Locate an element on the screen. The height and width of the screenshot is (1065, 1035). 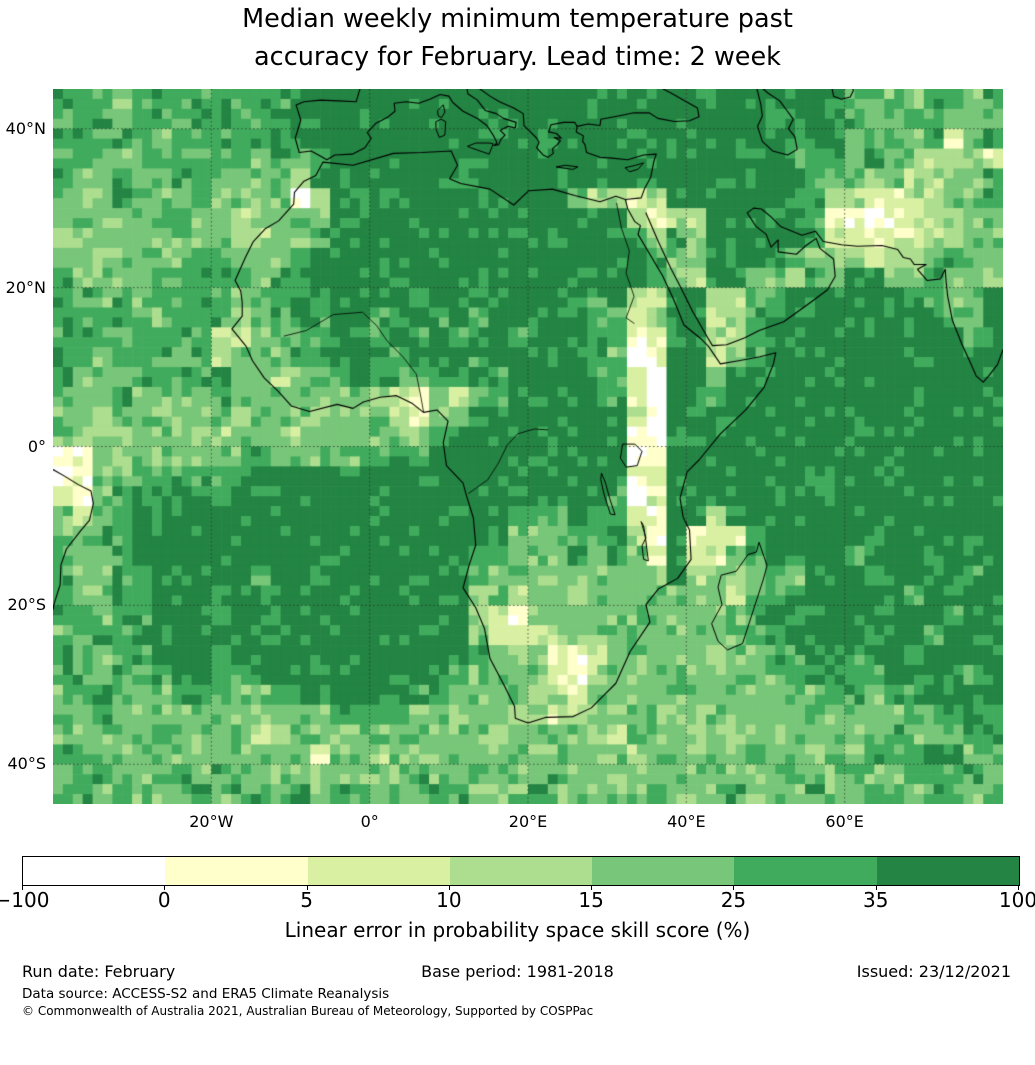
colorbar-tick-label: 35 is located at coordinates (875, 900).